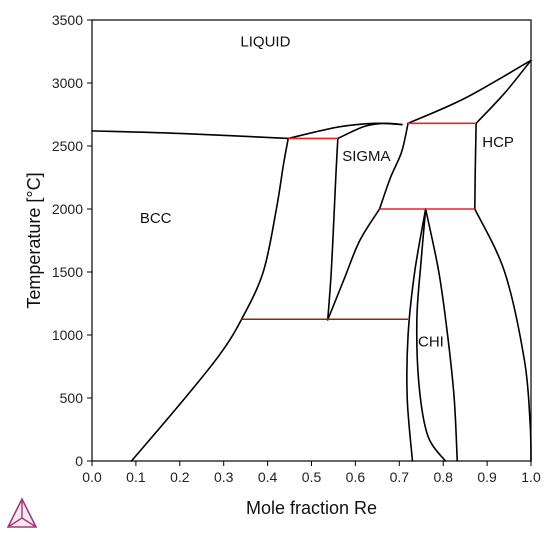 This screenshot has height=537, width=550. I want to click on boundary-hcp-left, so click(475, 166).